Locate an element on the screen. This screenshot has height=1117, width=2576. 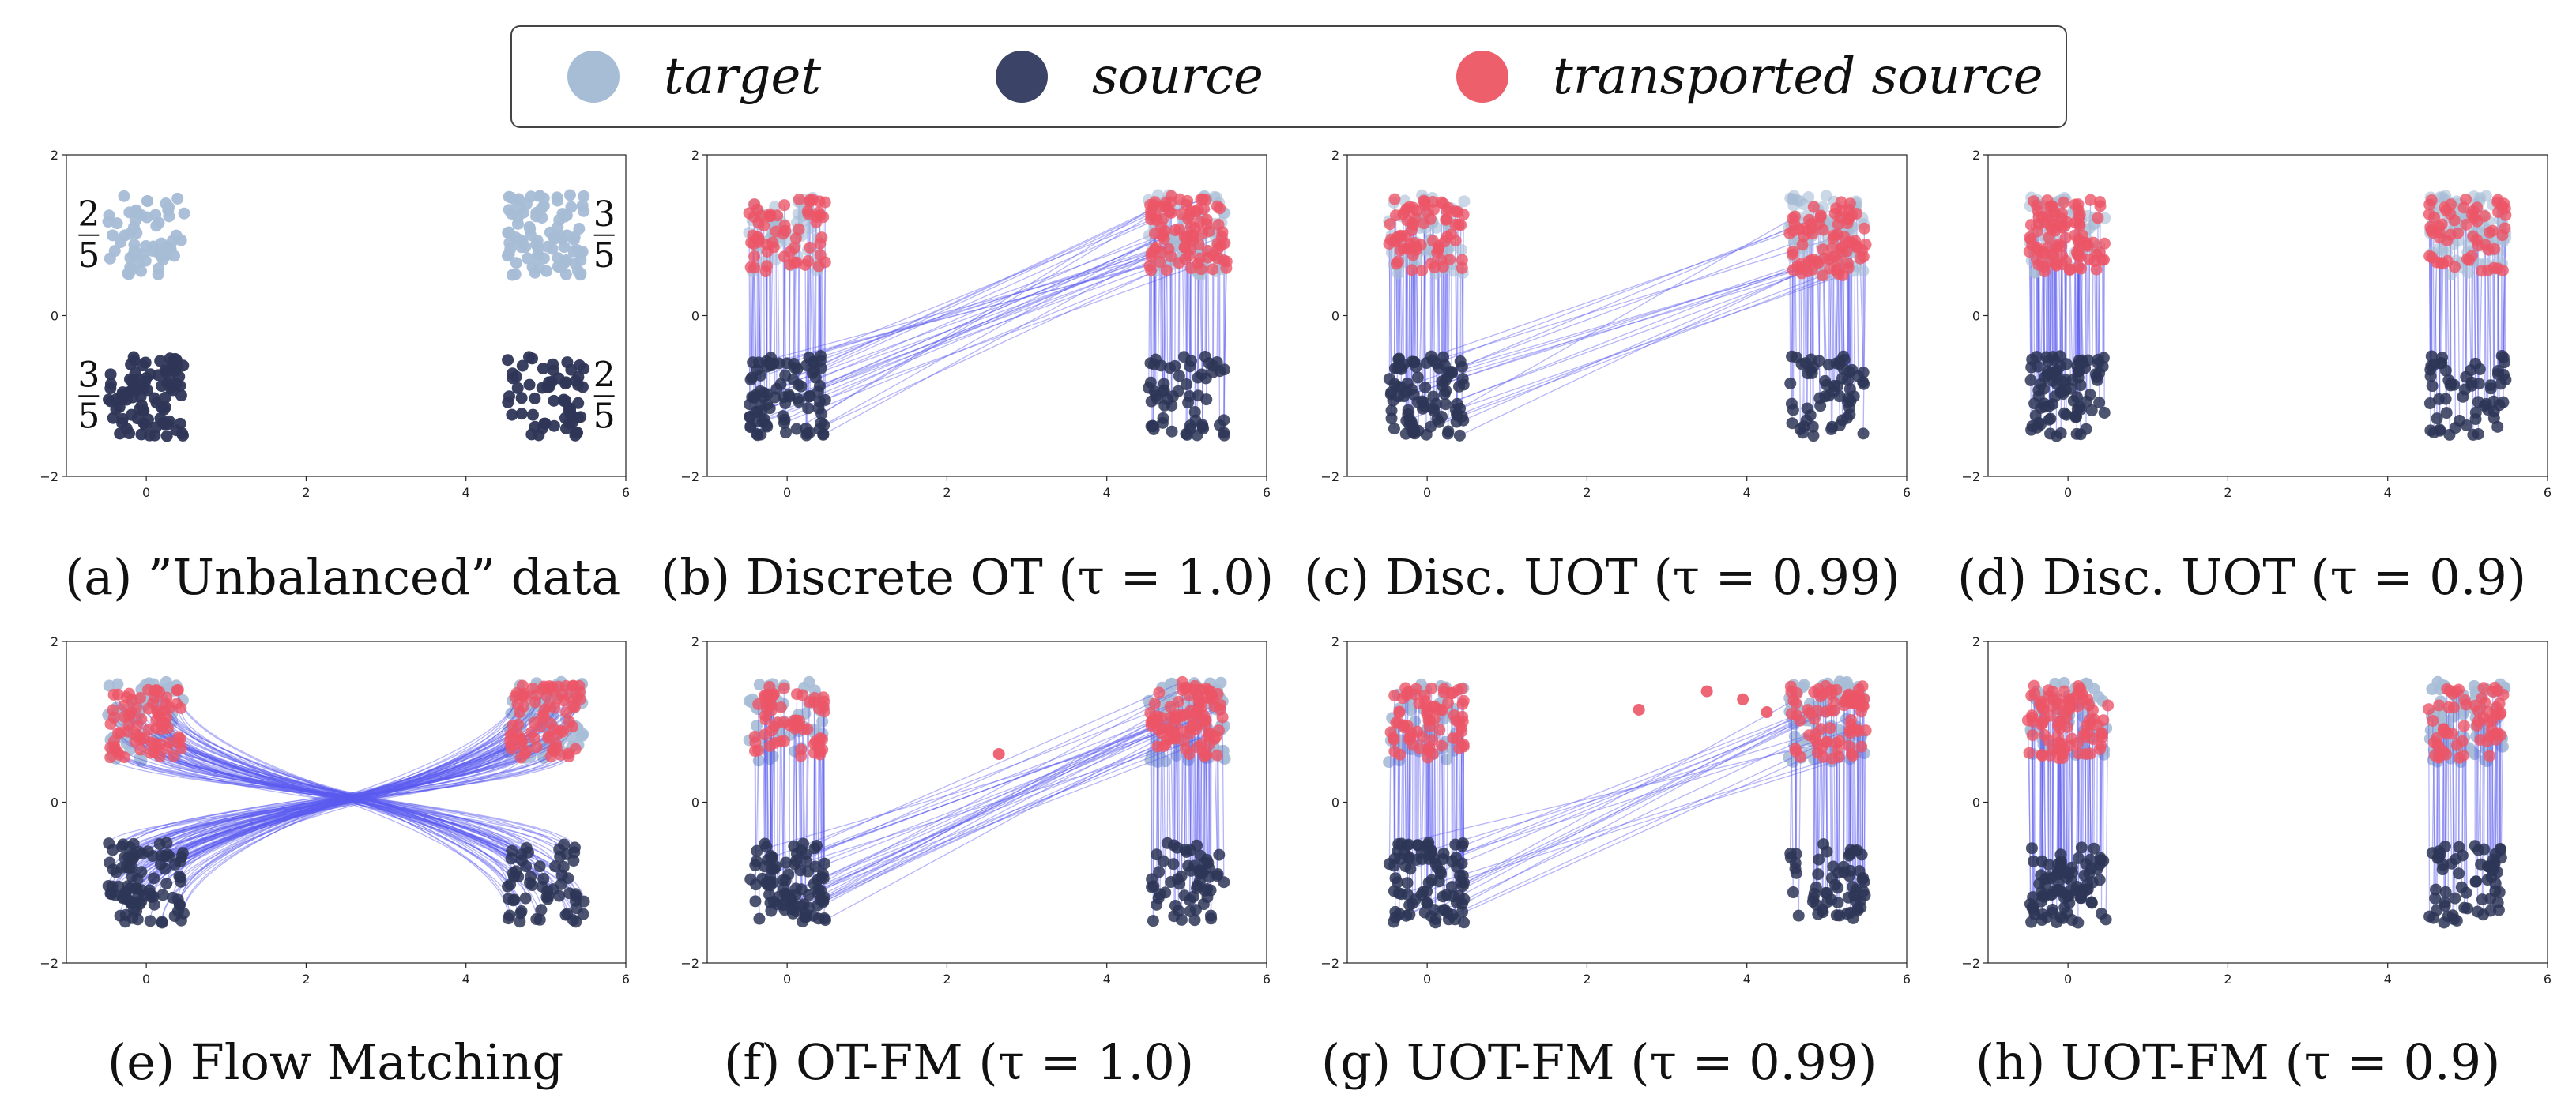
plot-content is located at coordinates (1627, 802).